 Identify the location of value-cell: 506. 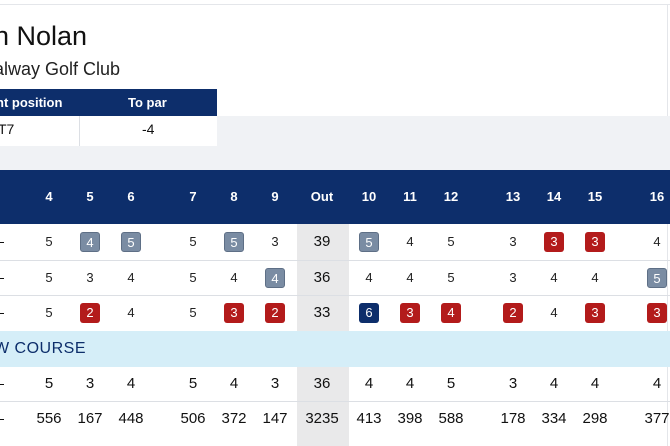
(193, 418).